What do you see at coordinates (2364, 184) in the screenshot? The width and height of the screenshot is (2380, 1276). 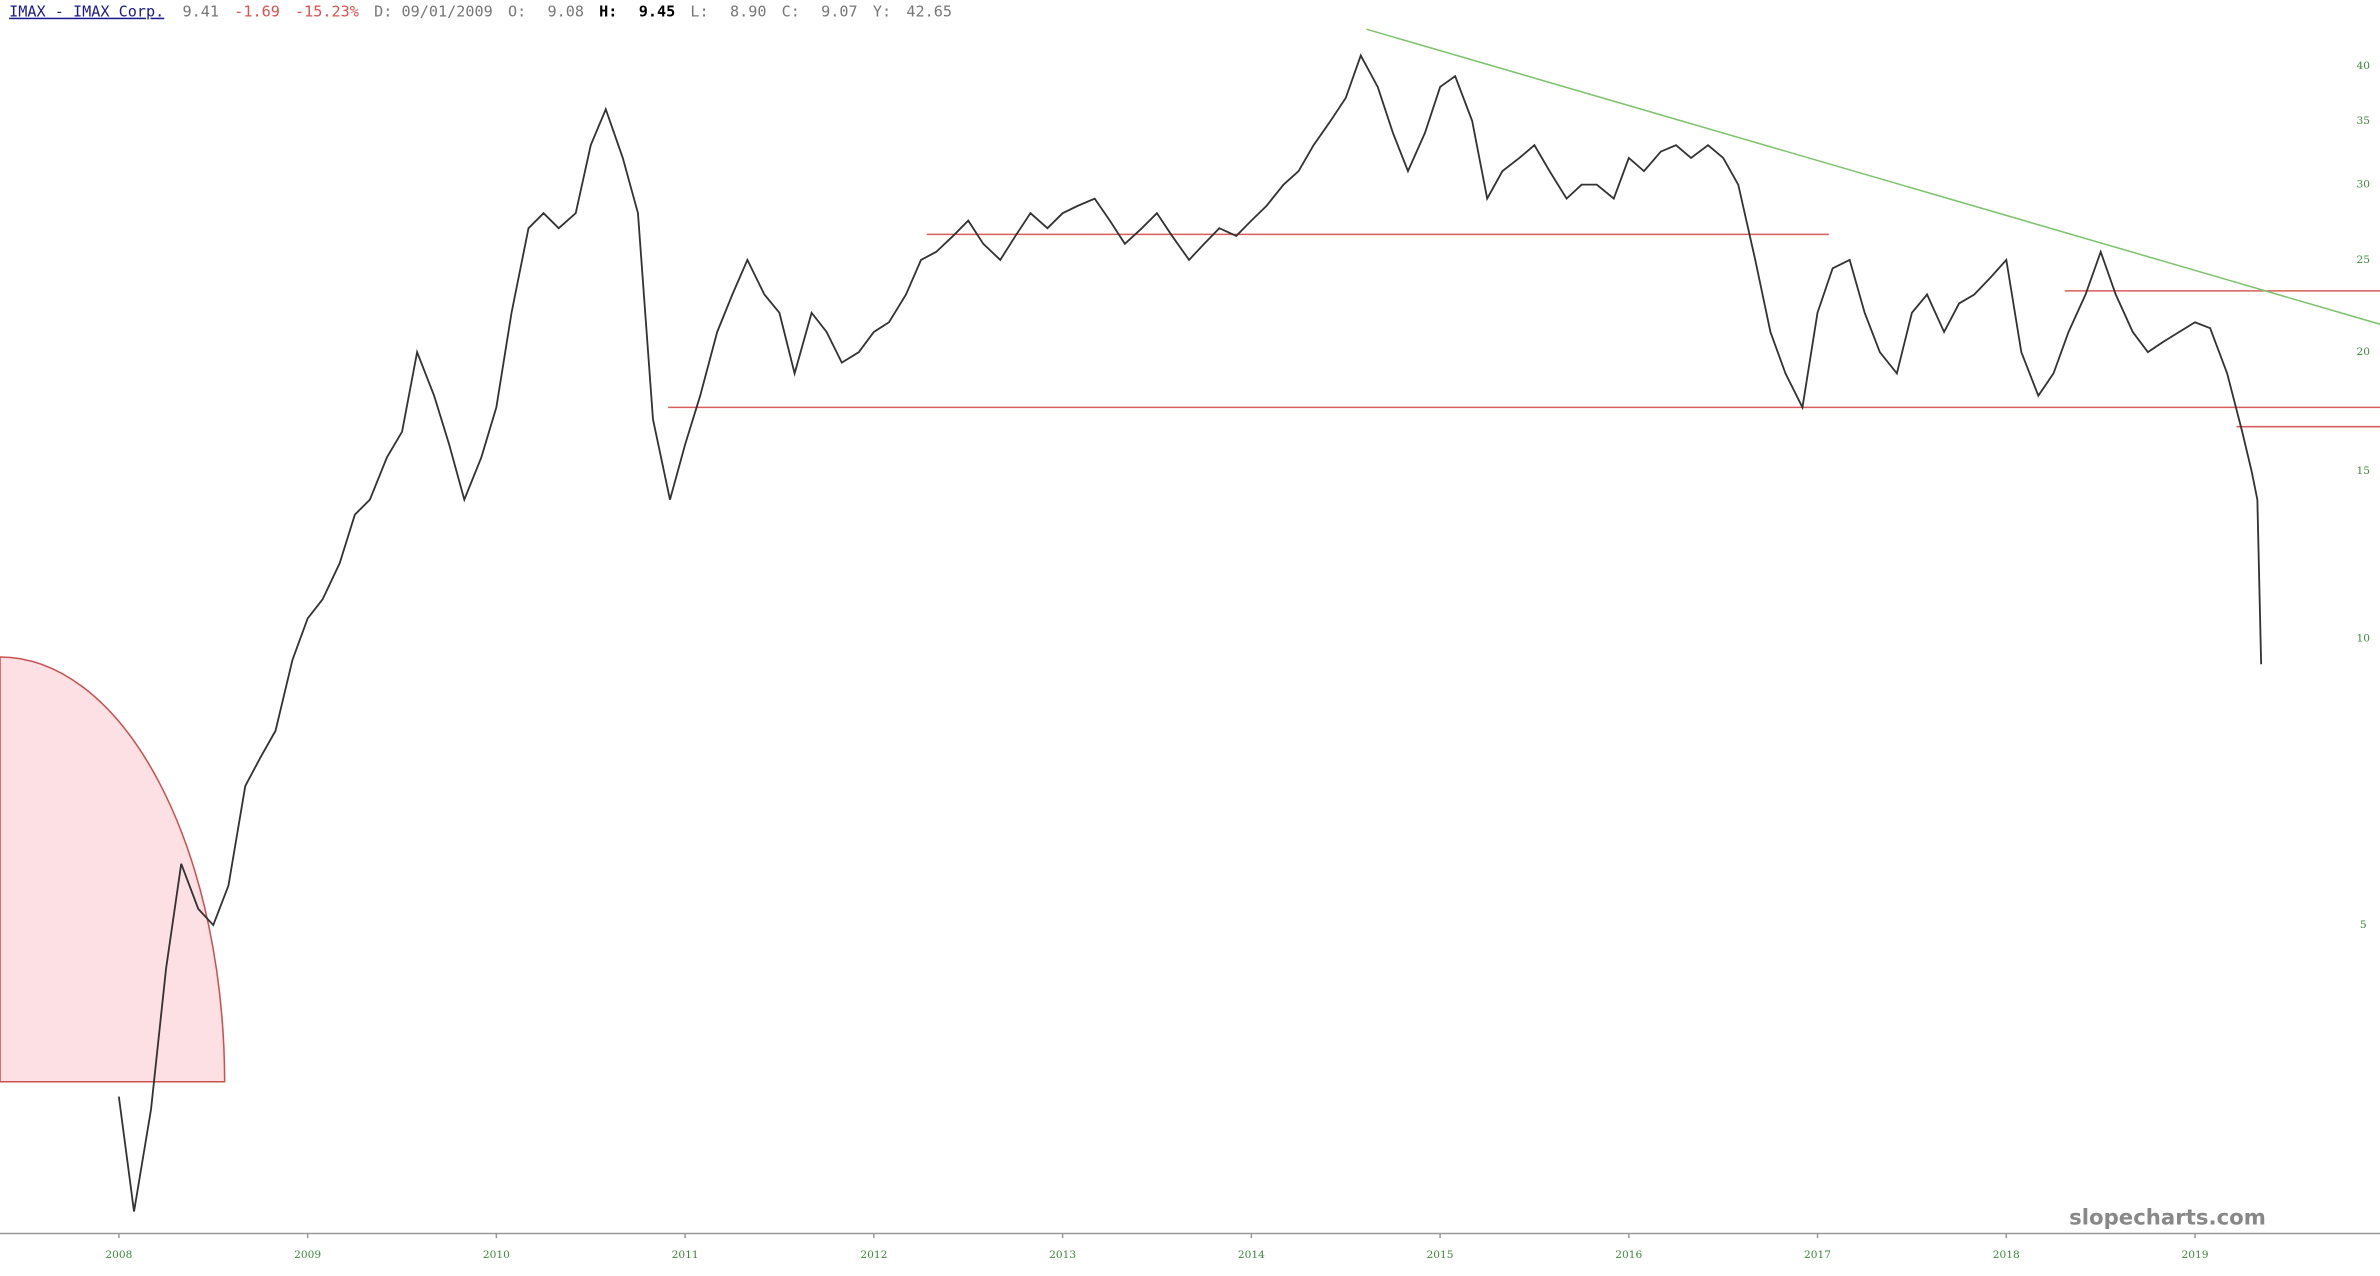 I see `y-tick-label: 30` at bounding box center [2364, 184].